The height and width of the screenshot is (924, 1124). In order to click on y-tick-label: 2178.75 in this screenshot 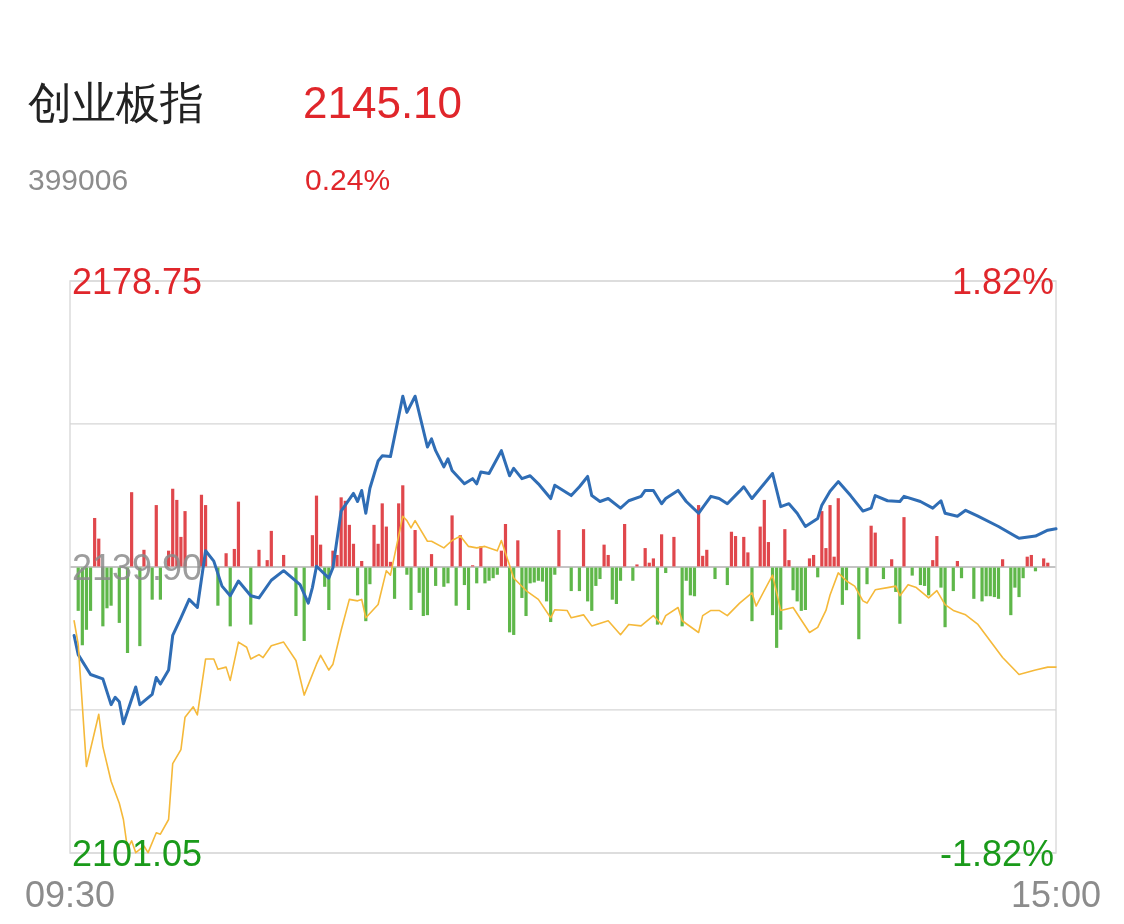, I will do `click(137, 281)`.